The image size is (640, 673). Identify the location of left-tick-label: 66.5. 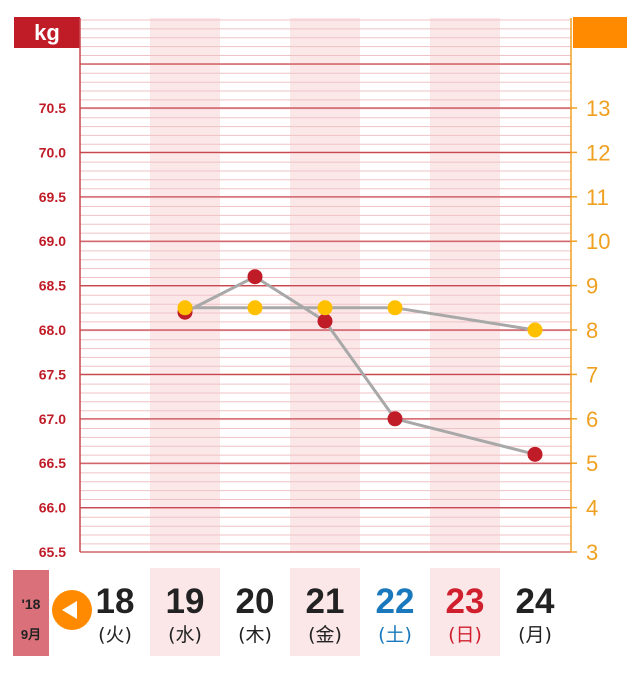
(52, 463).